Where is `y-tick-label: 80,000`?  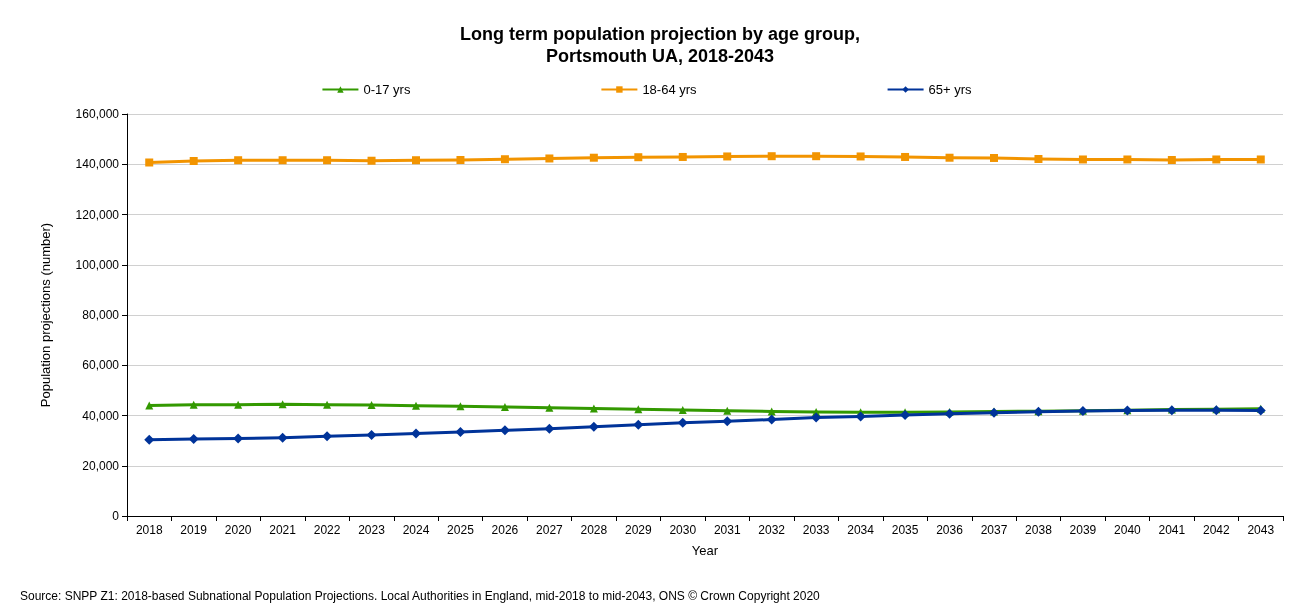 y-tick-label: 80,000 is located at coordinates (101, 315).